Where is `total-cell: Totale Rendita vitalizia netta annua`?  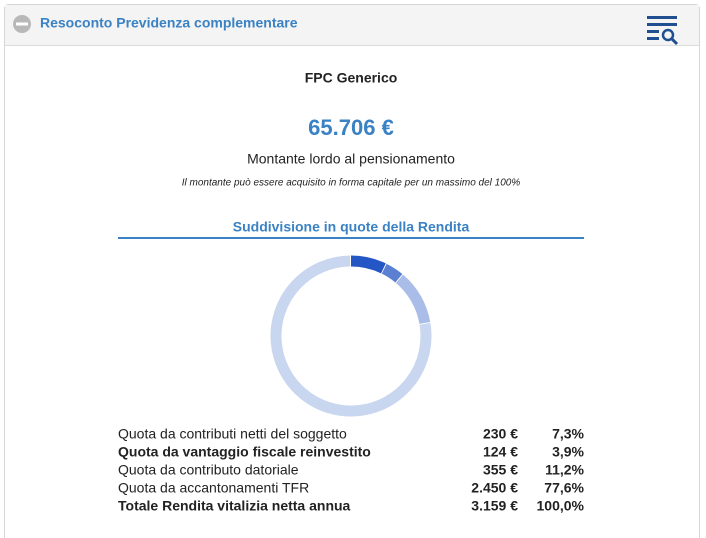 total-cell: Totale Rendita vitalizia netta annua is located at coordinates (234, 506).